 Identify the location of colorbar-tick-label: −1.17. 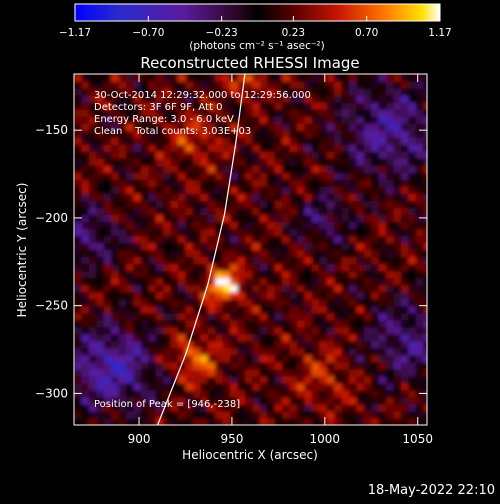
(75, 33).